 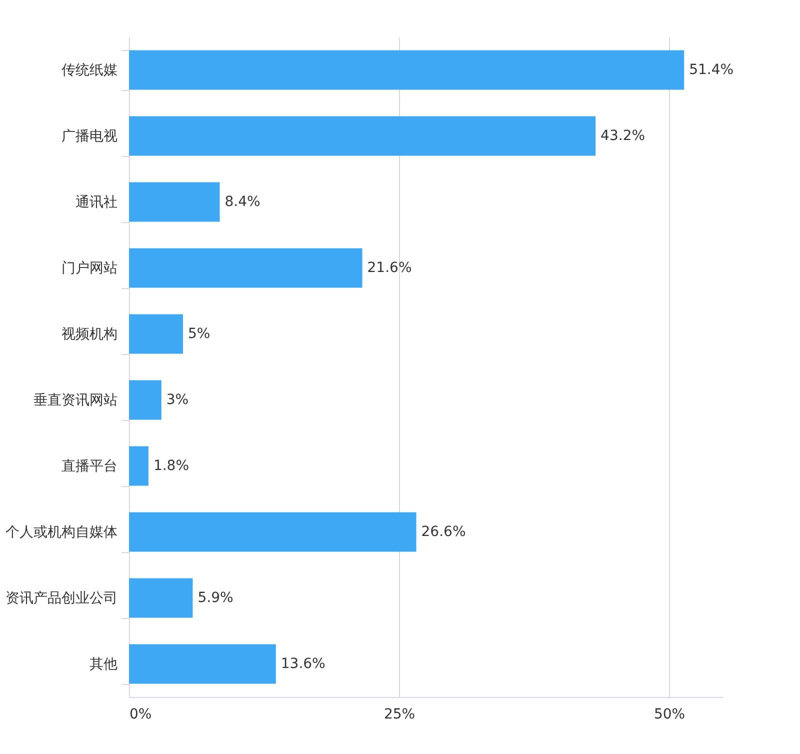 What do you see at coordinates (97, 202) in the screenshot?
I see `y-tick-label: 通讯社` at bounding box center [97, 202].